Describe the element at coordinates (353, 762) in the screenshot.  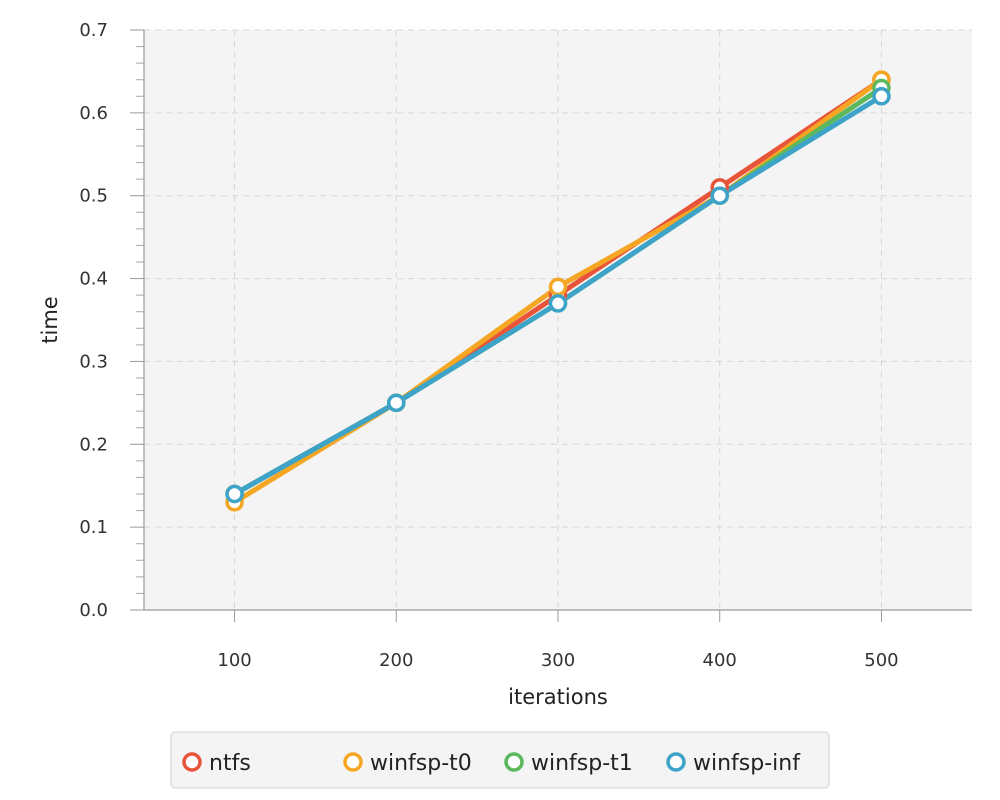
I see `legend-marker-winfsp-t0` at that location.